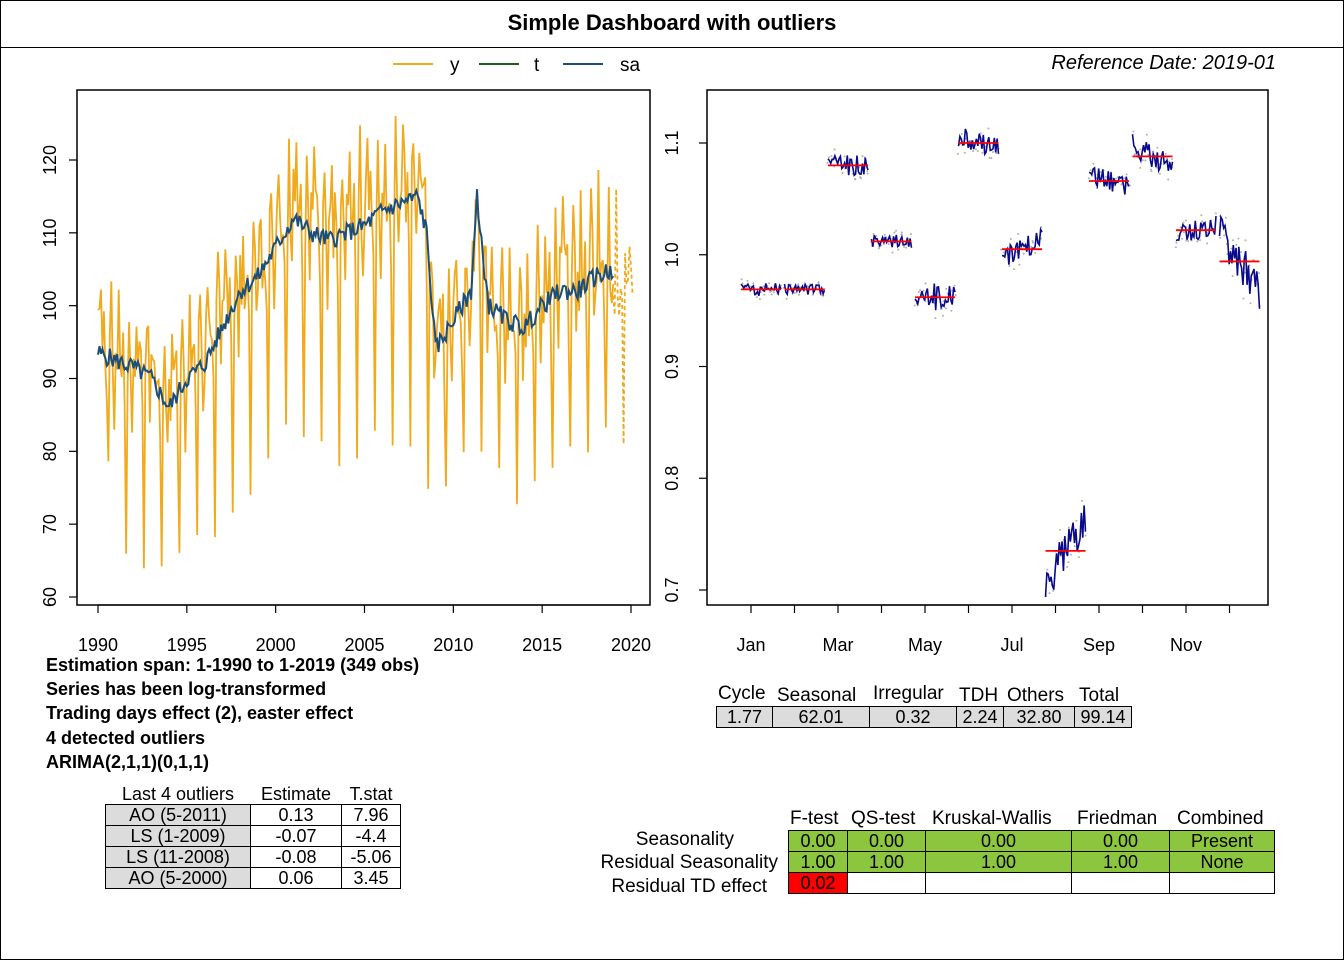 This screenshot has width=1344, height=960. Describe the element at coordinates (364, 645) in the screenshot. I see `x-tick-label: 2005` at that location.